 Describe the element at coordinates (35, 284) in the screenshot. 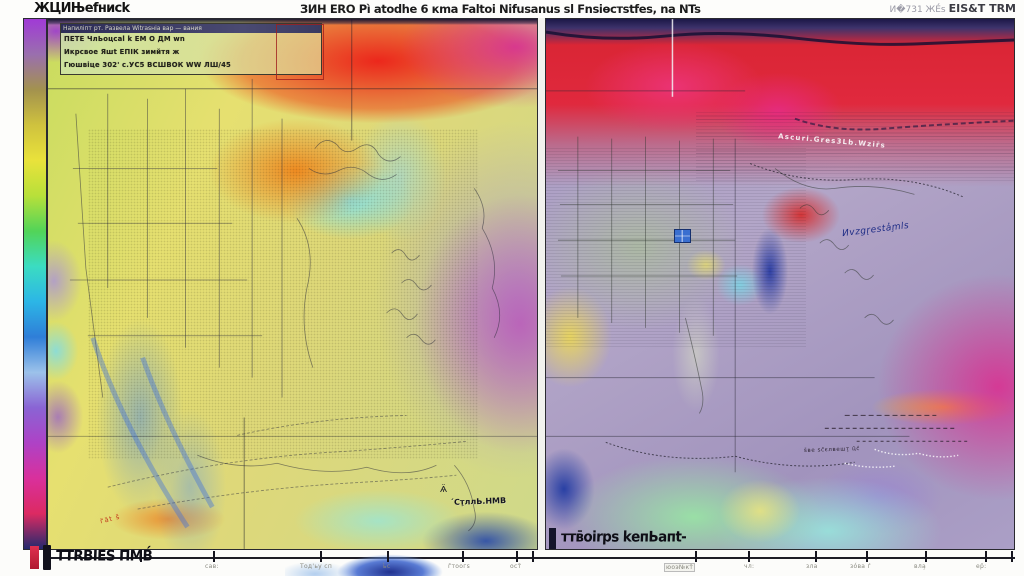

I see `colorbar` at that location.